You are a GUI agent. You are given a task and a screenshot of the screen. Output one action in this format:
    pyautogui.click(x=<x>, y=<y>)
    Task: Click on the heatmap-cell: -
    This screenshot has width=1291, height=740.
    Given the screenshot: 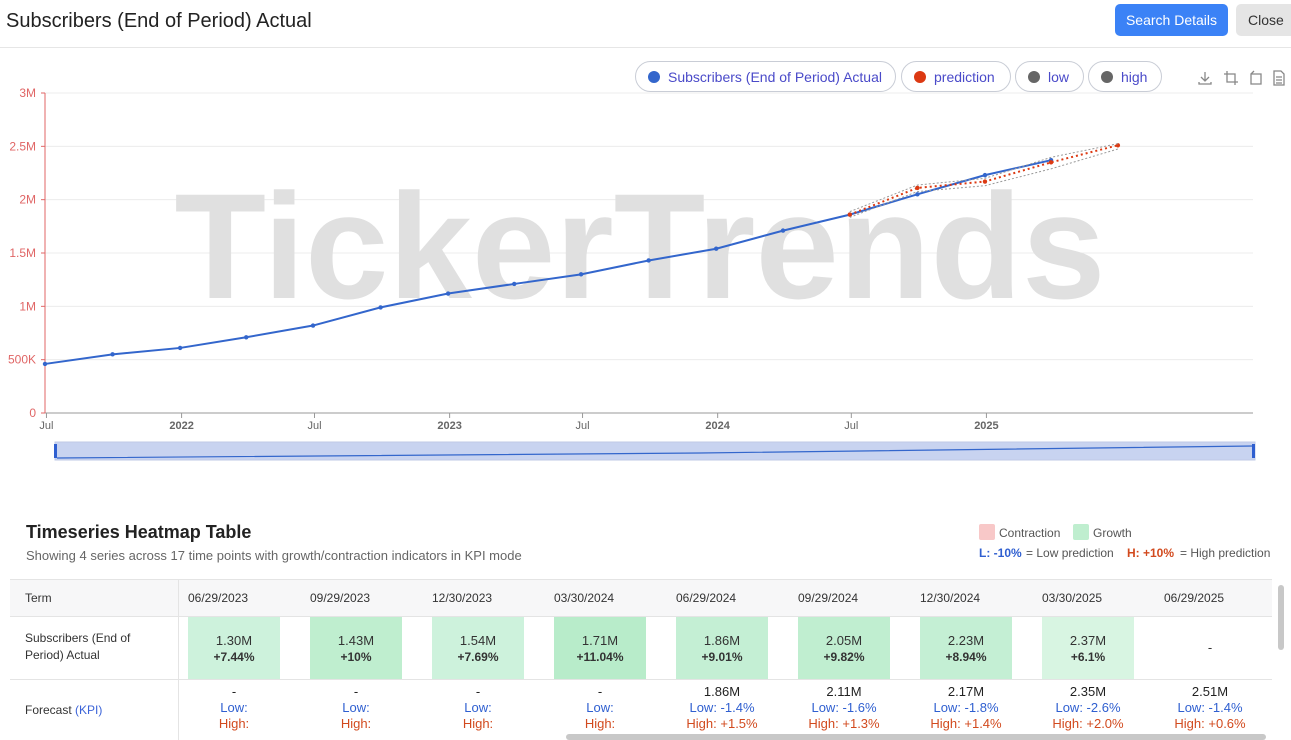 What is the action you would take?
    pyautogui.click(x=1210, y=648)
    